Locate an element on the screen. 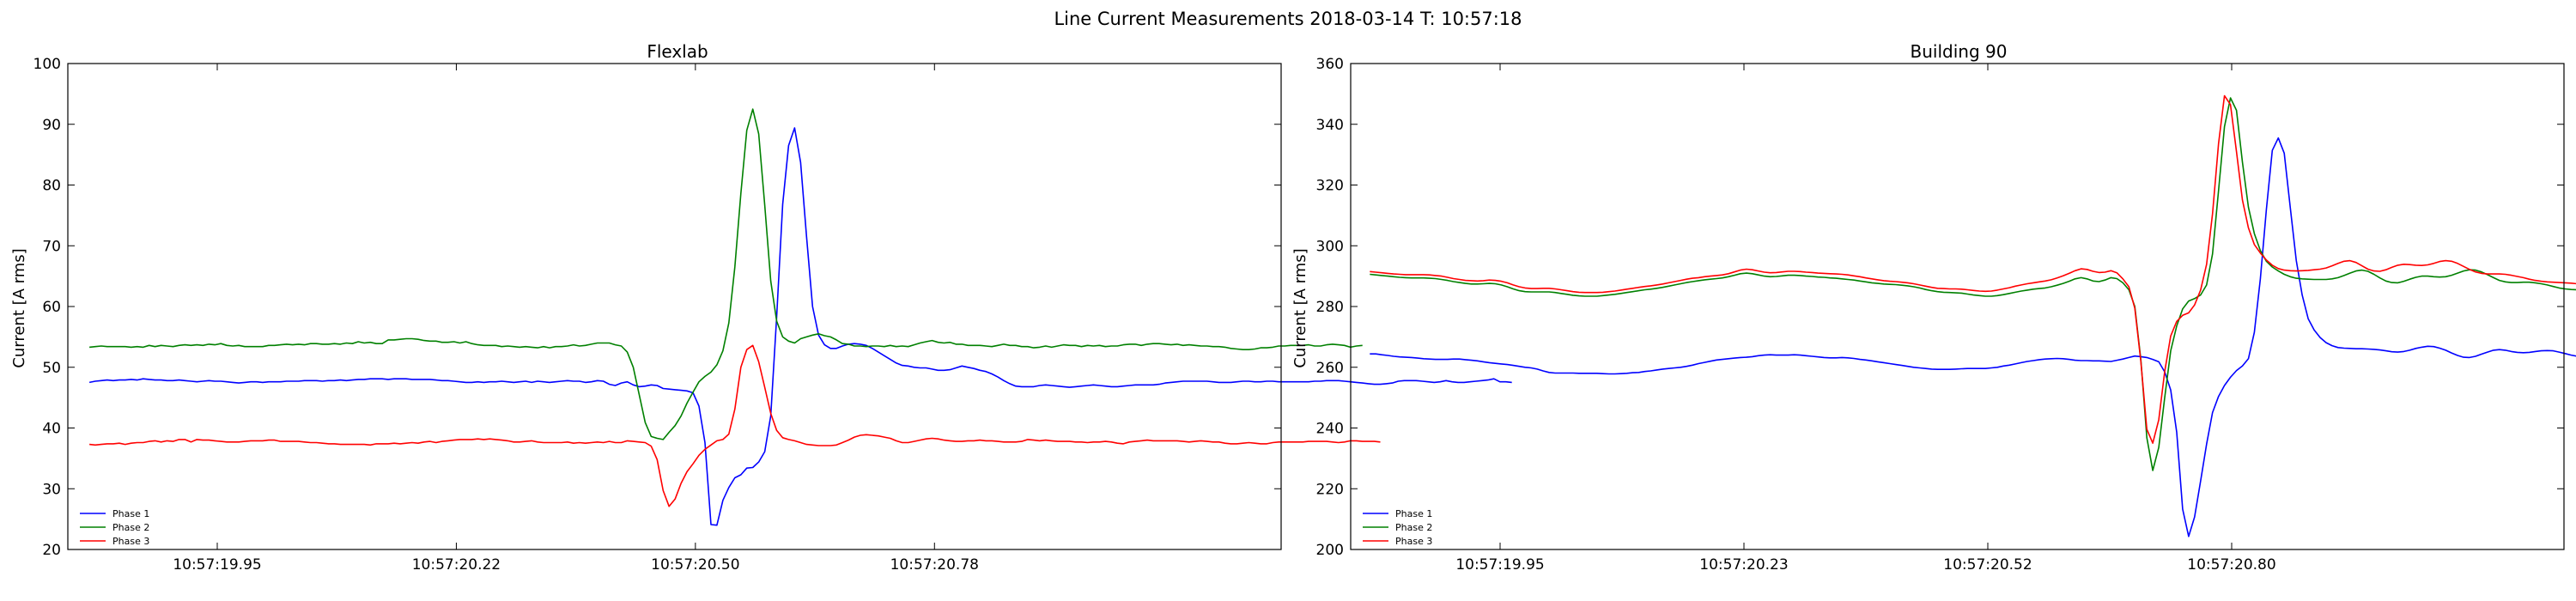  flexlab-title: Flexlab is located at coordinates (678, 51).